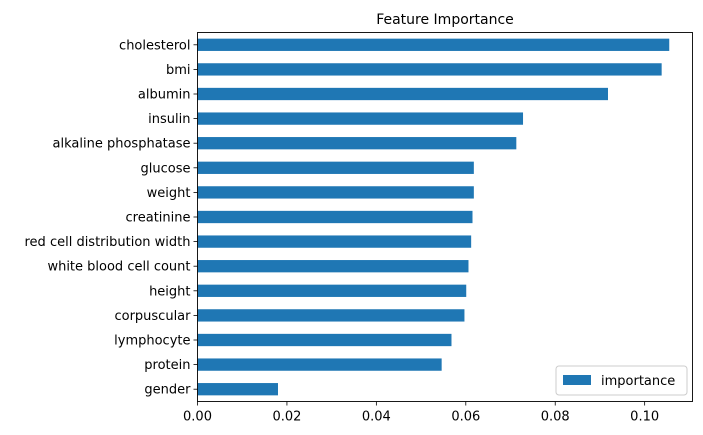 This screenshot has width=703, height=435. Describe the element at coordinates (331, 315) in the screenshot. I see `bar-corpuscular` at that location.